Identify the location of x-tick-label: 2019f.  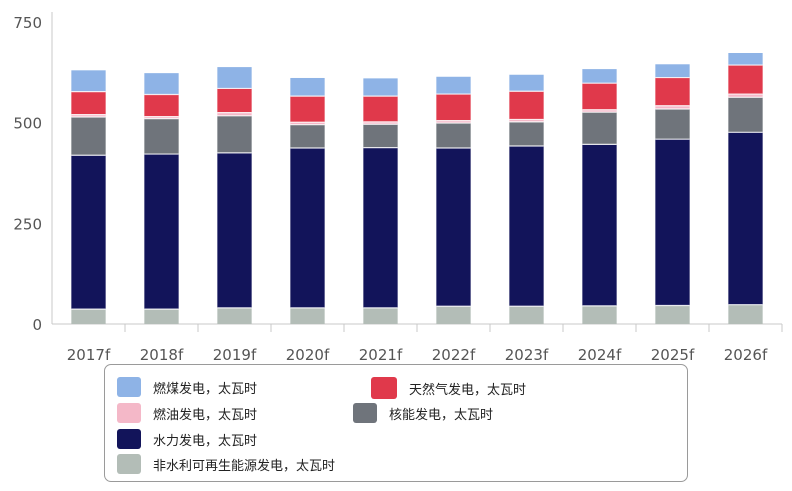
(235, 355).